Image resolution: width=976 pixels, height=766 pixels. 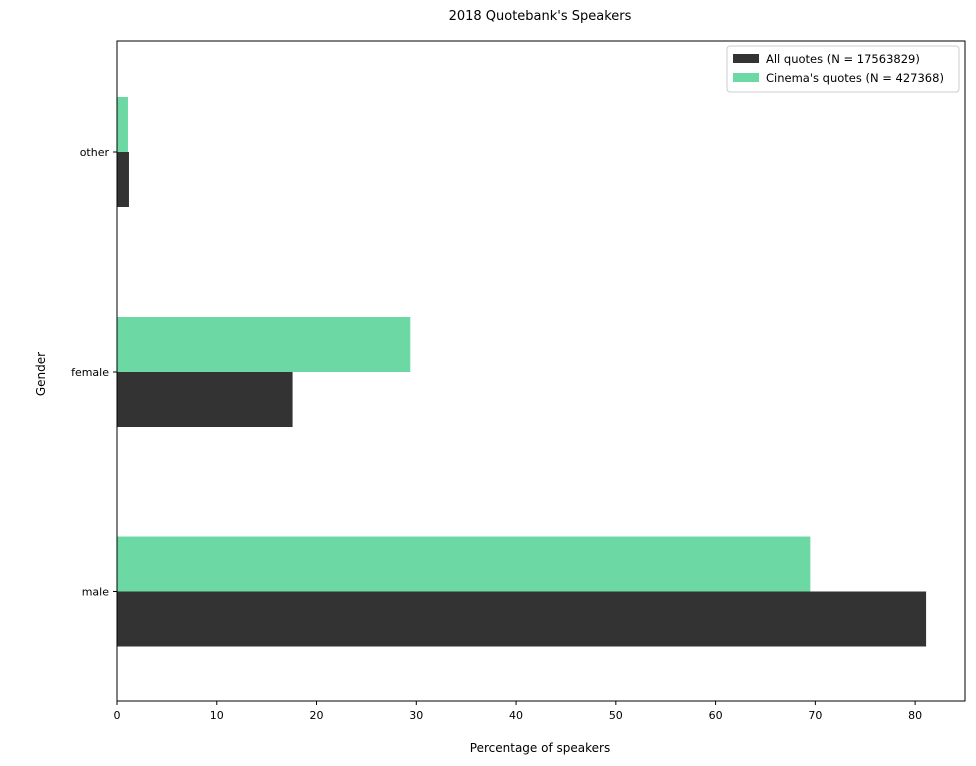 What do you see at coordinates (915, 715) in the screenshot?
I see `x-tick-label: 80` at bounding box center [915, 715].